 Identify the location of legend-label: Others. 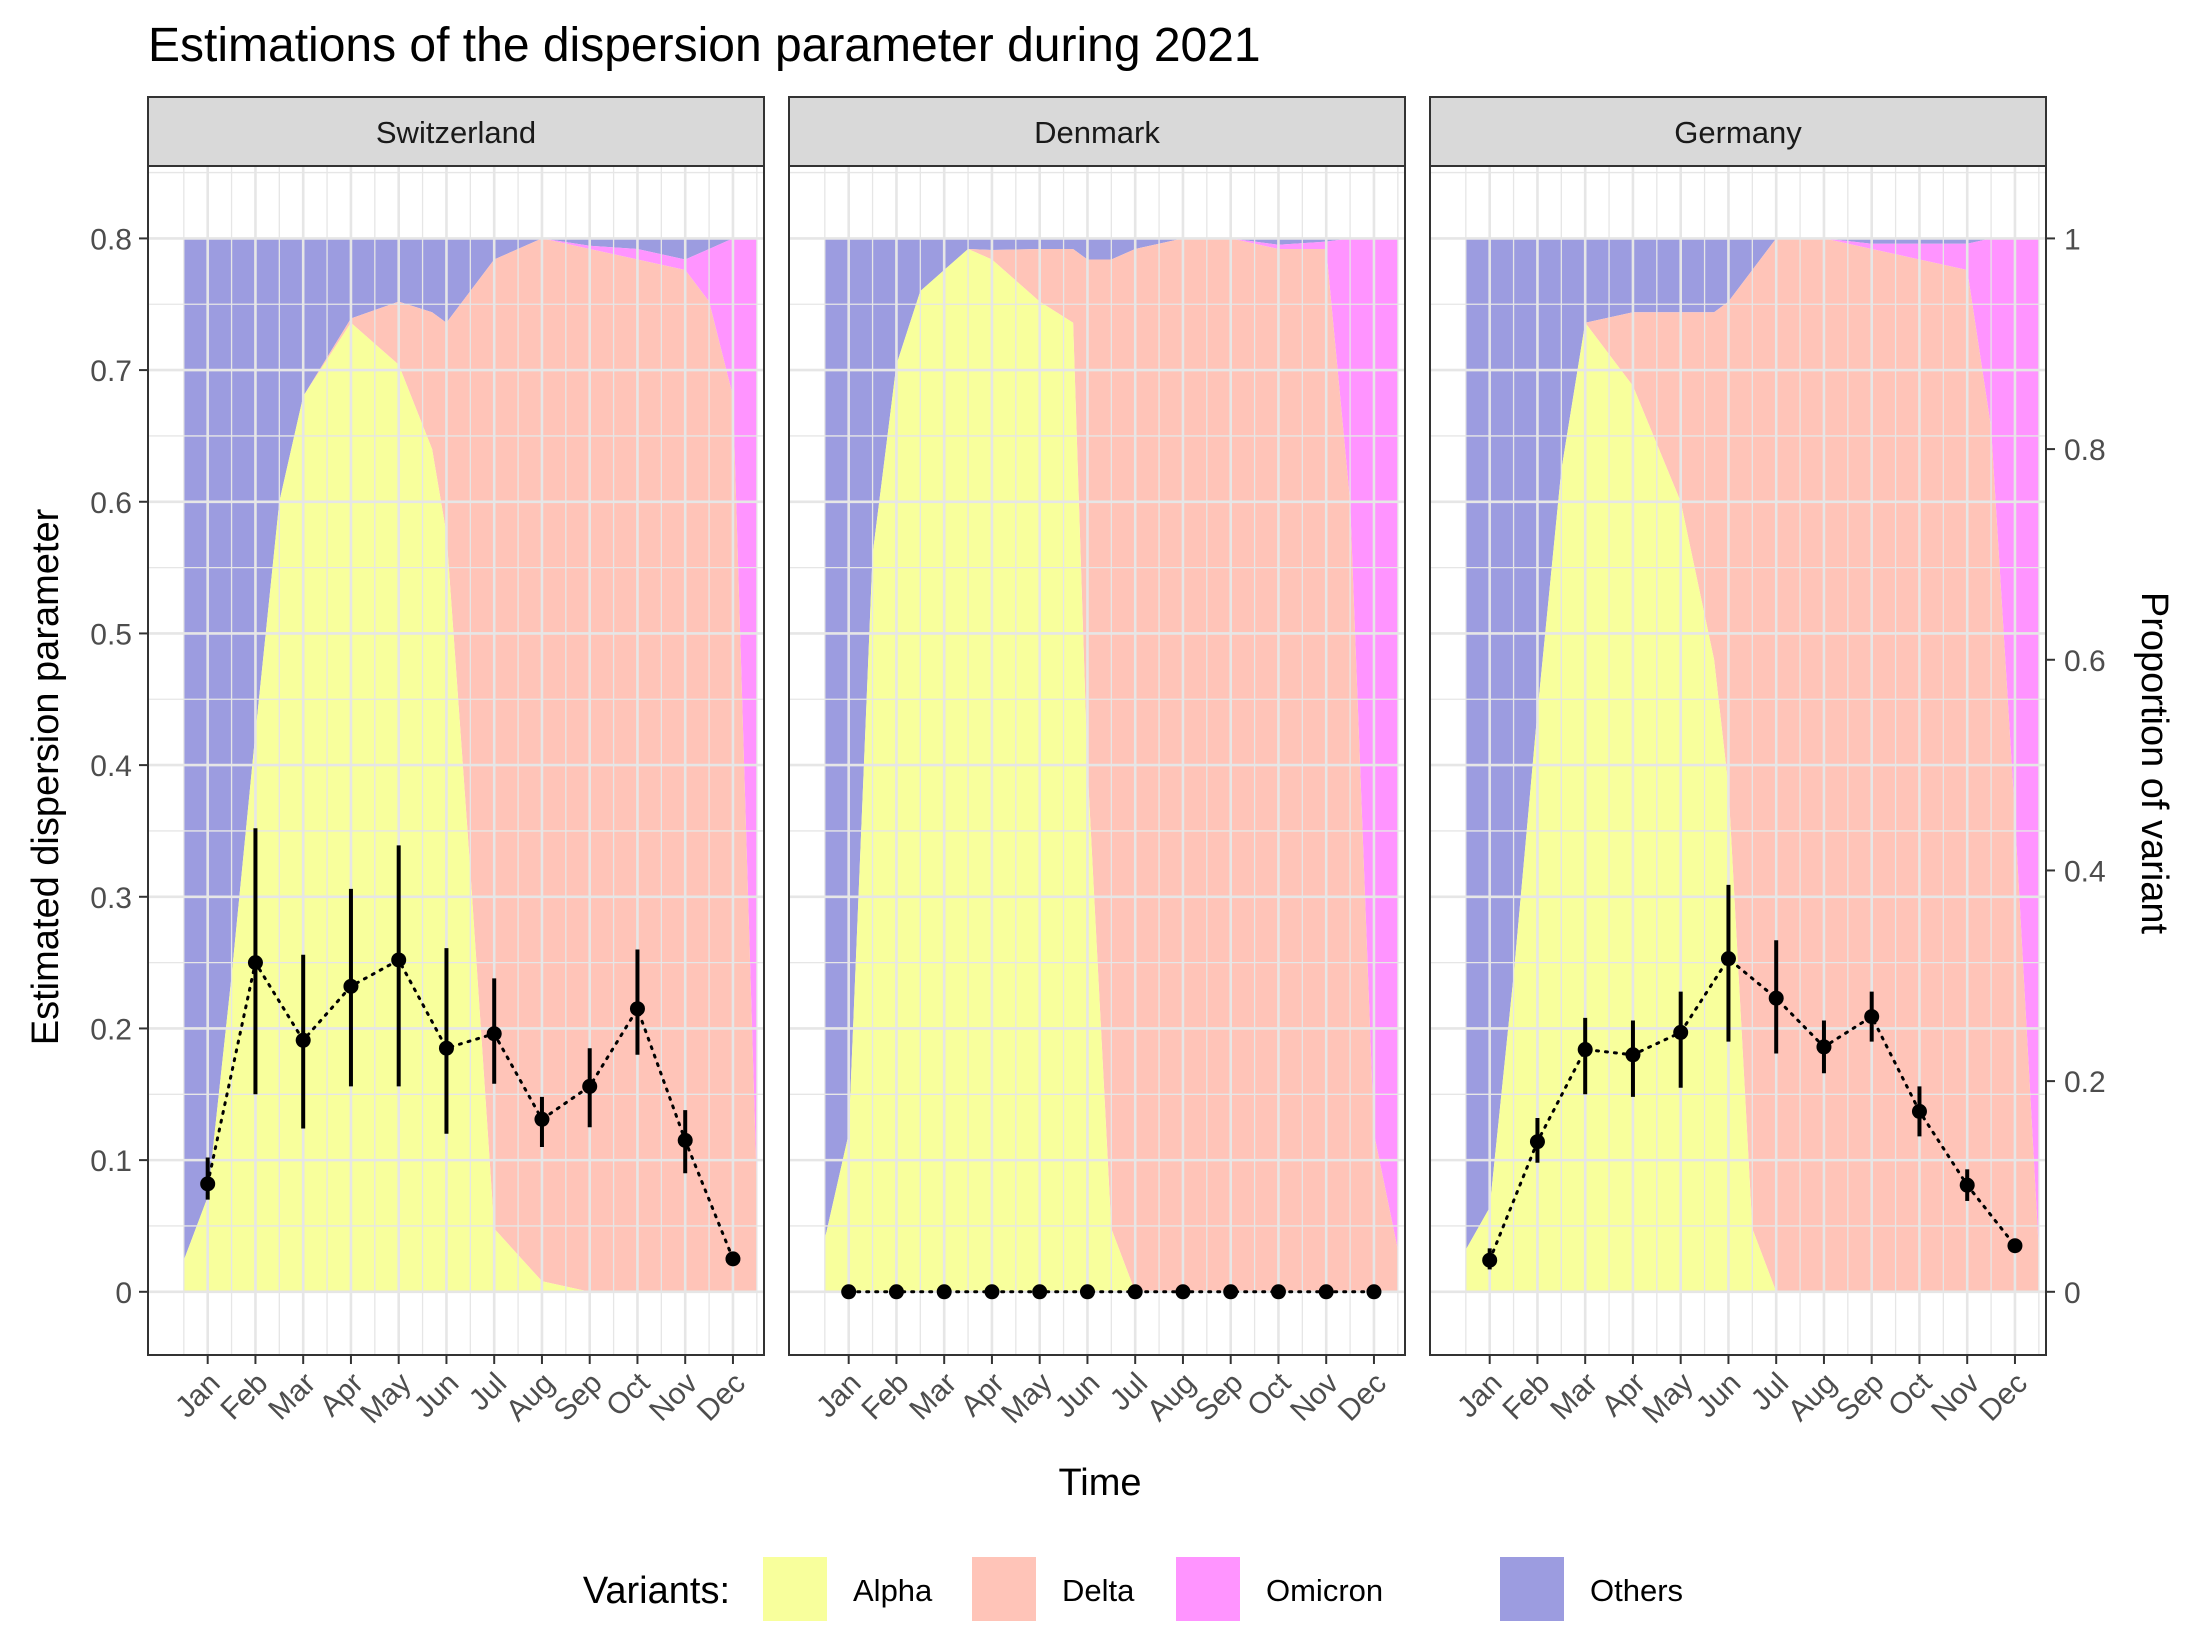
(1636, 1590).